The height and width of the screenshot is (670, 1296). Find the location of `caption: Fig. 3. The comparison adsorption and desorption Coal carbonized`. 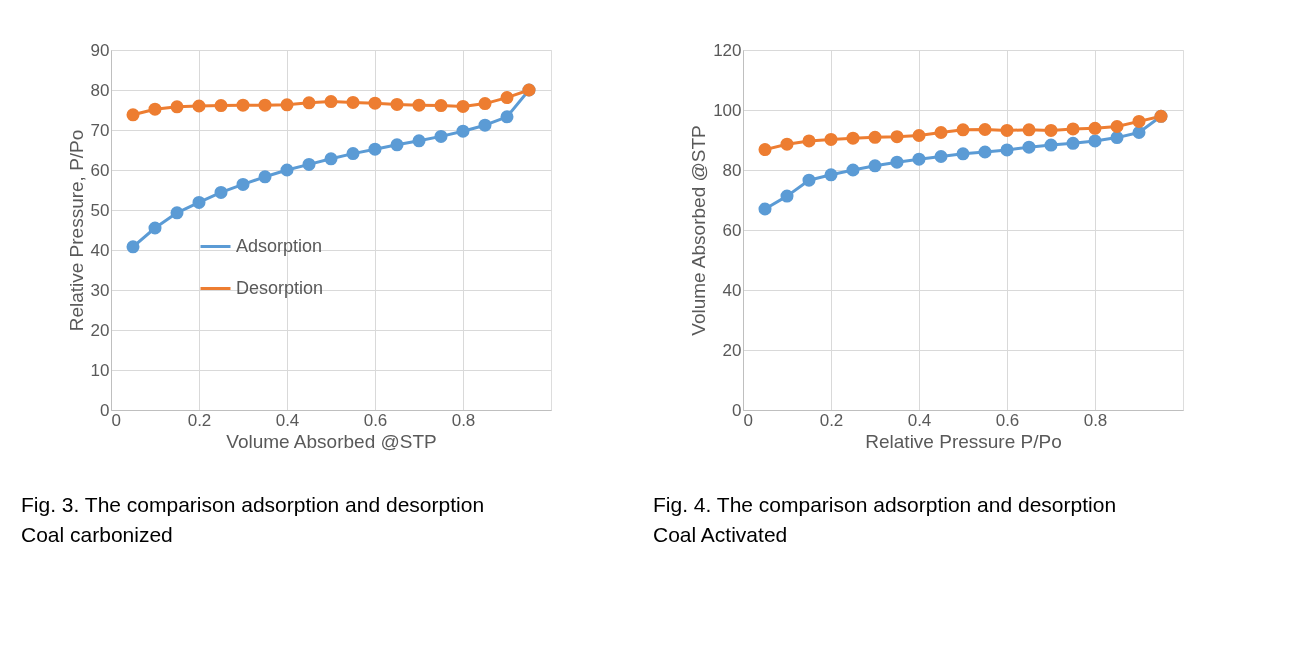

caption: Fig. 3. The comparison adsorption and desorption Coal carbonized is located at coordinates (253, 519).